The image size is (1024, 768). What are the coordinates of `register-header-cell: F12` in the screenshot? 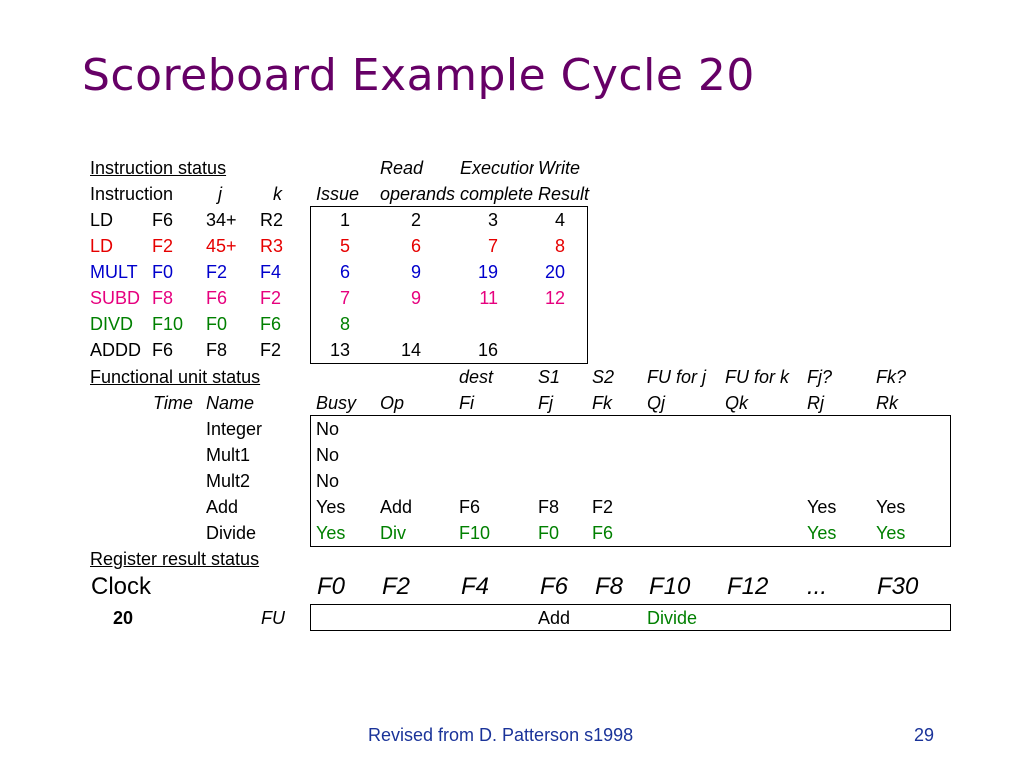 It's located at (748, 586).